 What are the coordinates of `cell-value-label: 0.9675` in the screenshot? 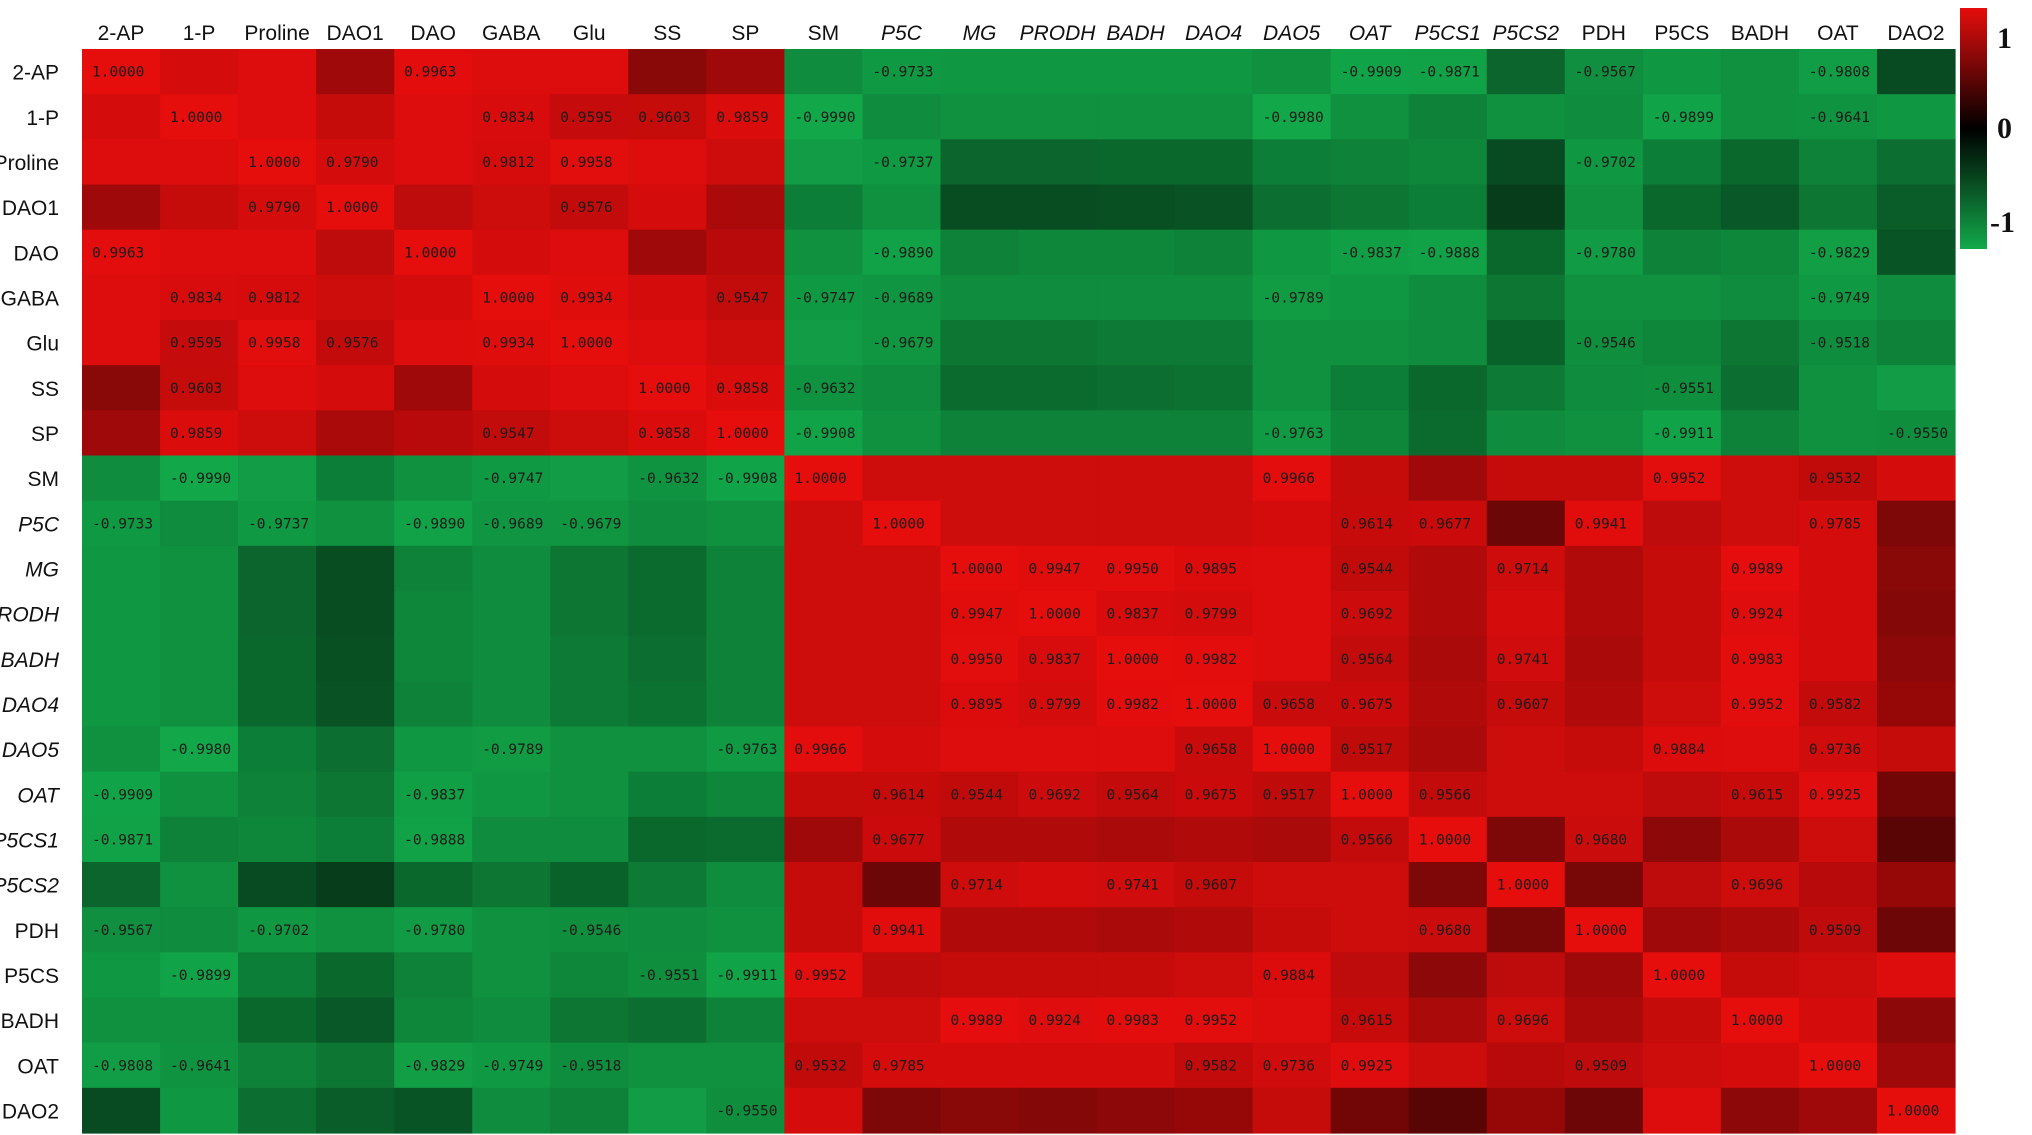 It's located at (1367, 705).